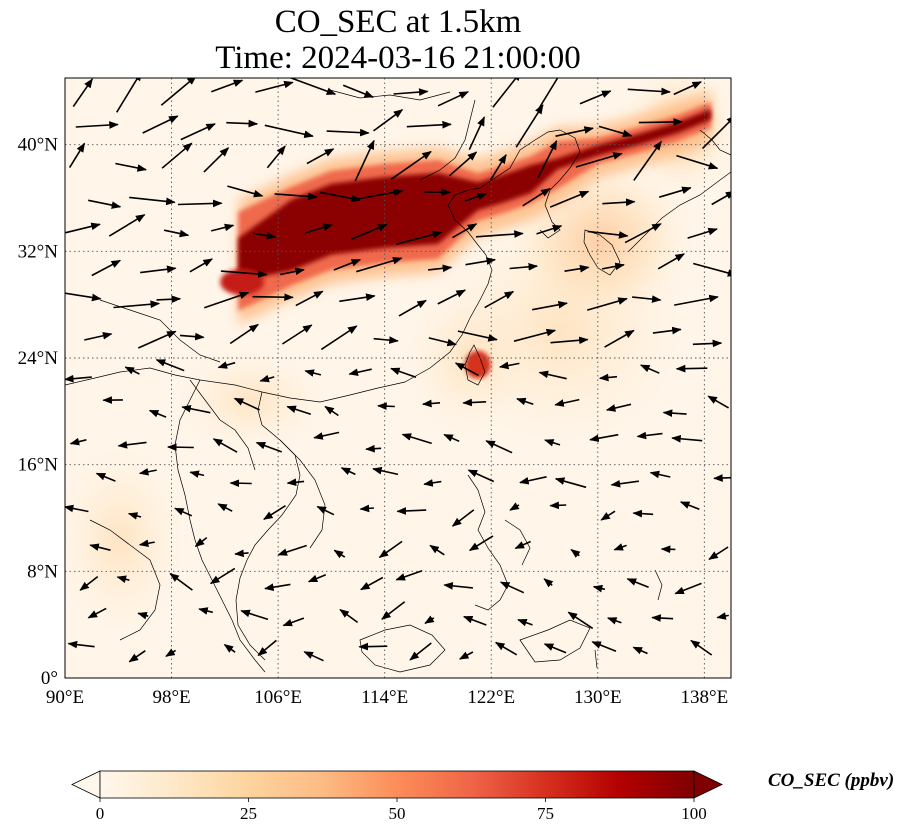 The width and height of the screenshot is (916, 836). I want to click on lat-tick-label: 24°N, so click(38, 358).